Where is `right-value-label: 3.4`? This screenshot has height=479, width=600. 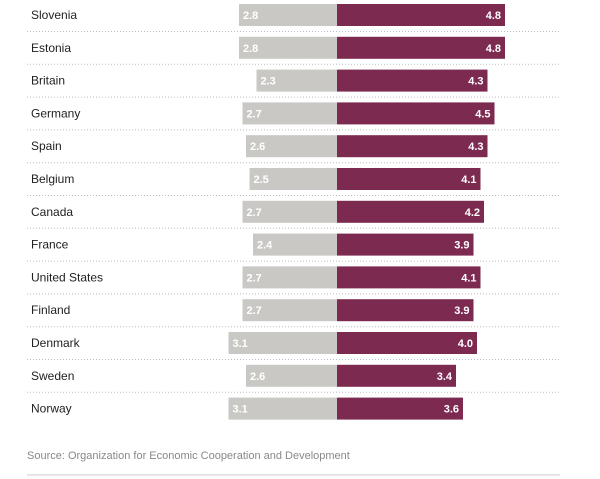 right-value-label: 3.4 is located at coordinates (445, 377).